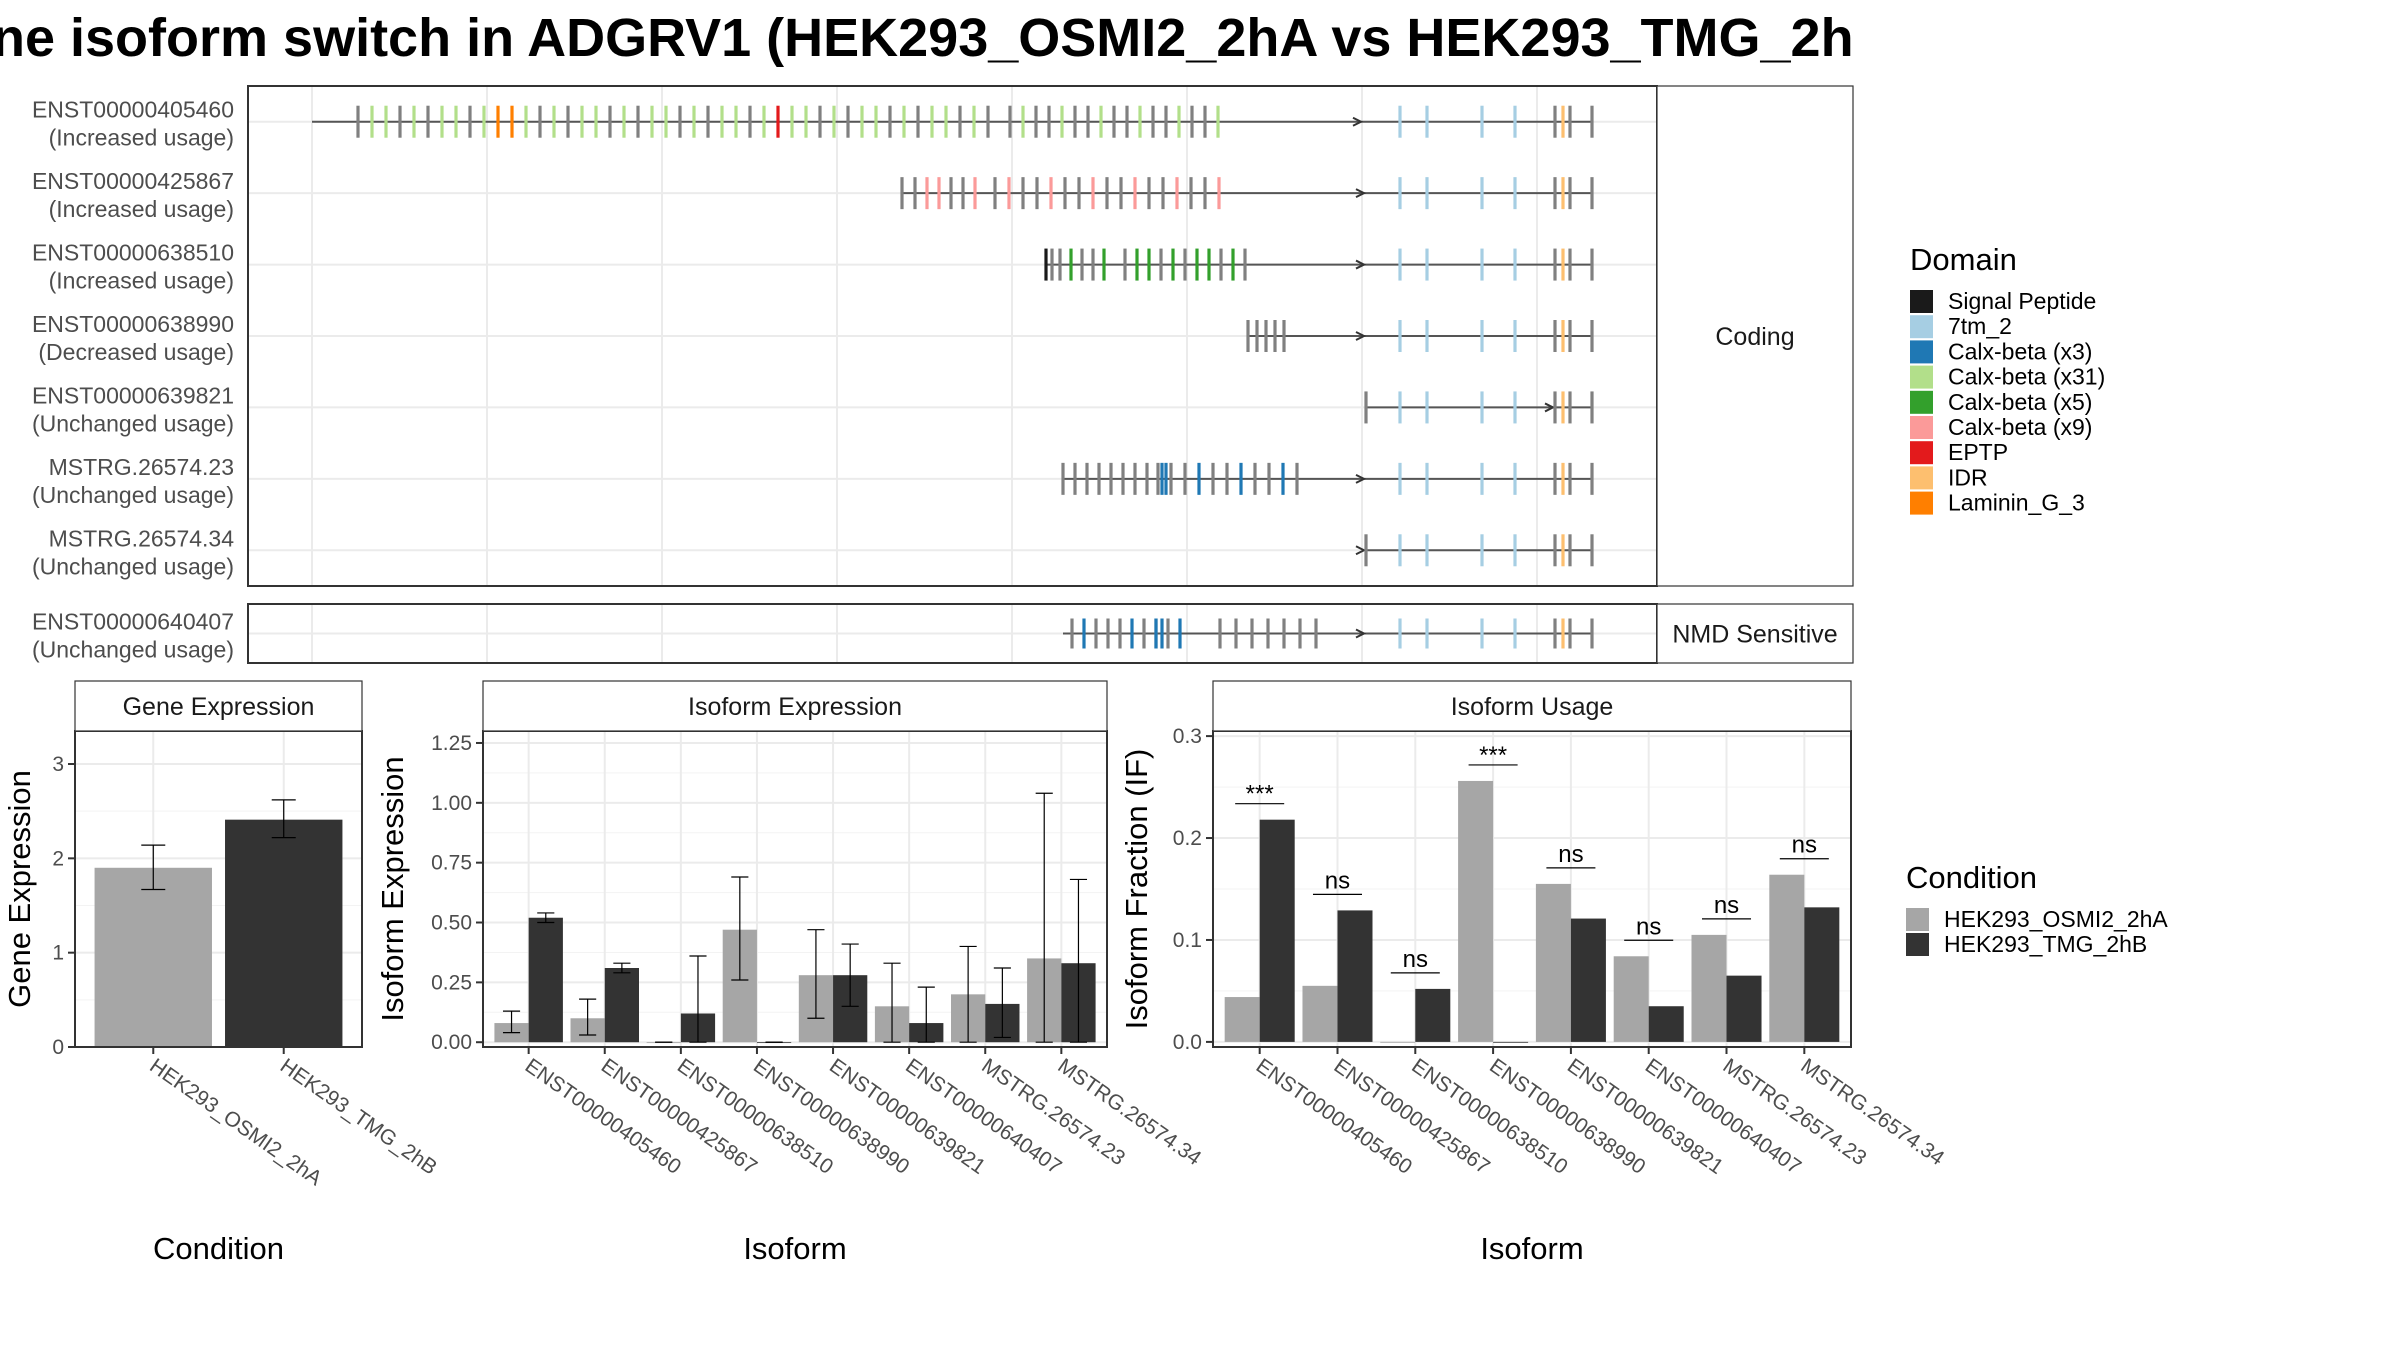 The width and height of the screenshot is (2400, 1350). I want to click on legend-label: Laminin_G_3, so click(2016, 503).